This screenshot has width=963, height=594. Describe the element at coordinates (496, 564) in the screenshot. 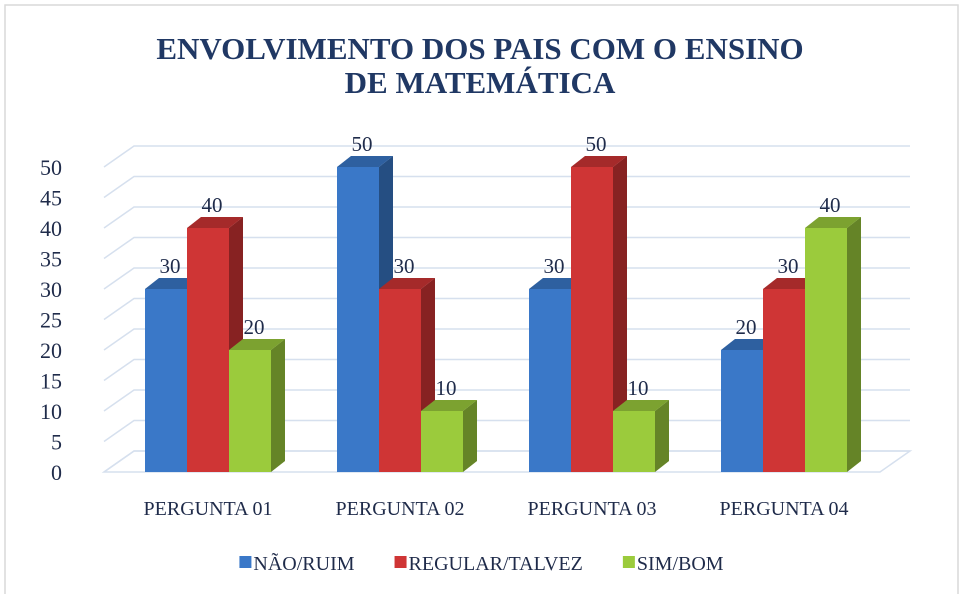

I see `legend-label: REGULAR/TALVEZ` at that location.